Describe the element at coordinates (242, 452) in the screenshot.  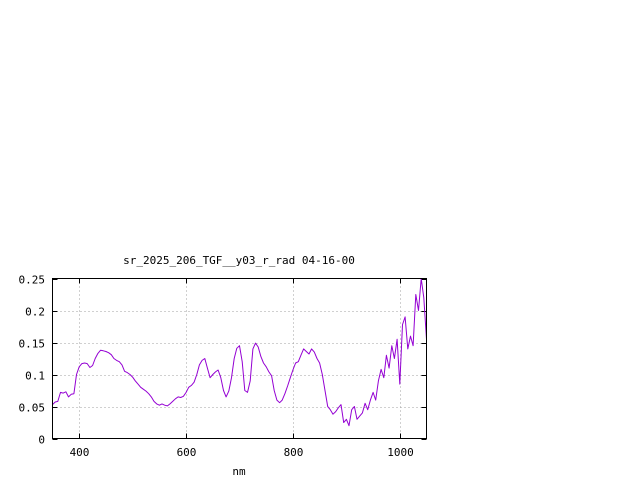
I see `x-tick-labels: 400 600 800 1000` at that location.